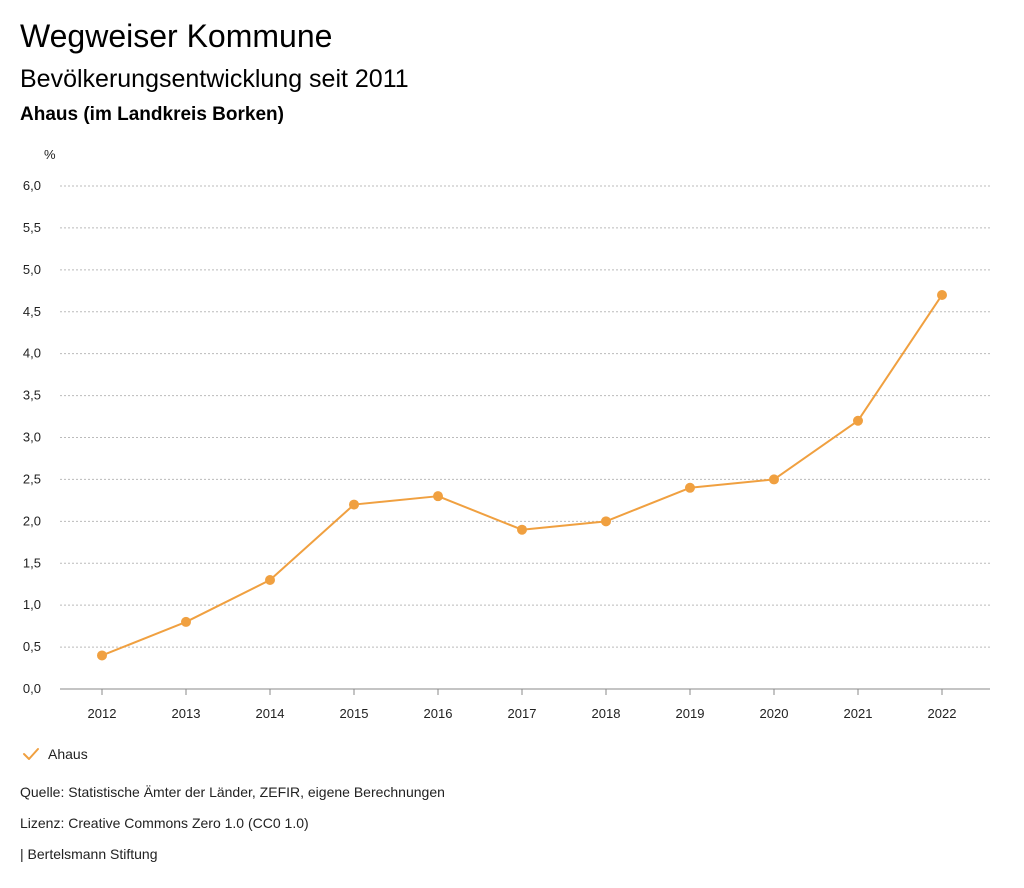  What do you see at coordinates (32, 395) in the screenshot?
I see `y-tick-label: 3,5` at bounding box center [32, 395].